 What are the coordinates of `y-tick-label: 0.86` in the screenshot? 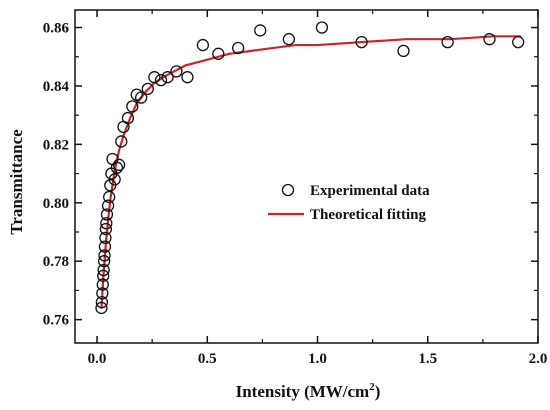 It's located at (56, 29).